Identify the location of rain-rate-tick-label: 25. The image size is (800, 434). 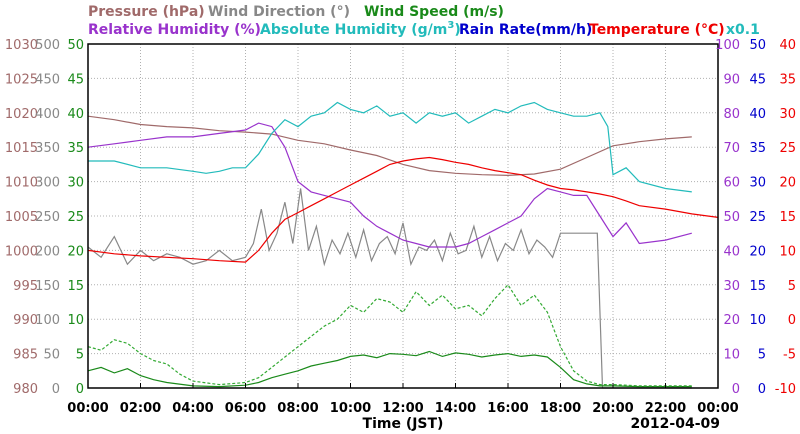
(757, 217).